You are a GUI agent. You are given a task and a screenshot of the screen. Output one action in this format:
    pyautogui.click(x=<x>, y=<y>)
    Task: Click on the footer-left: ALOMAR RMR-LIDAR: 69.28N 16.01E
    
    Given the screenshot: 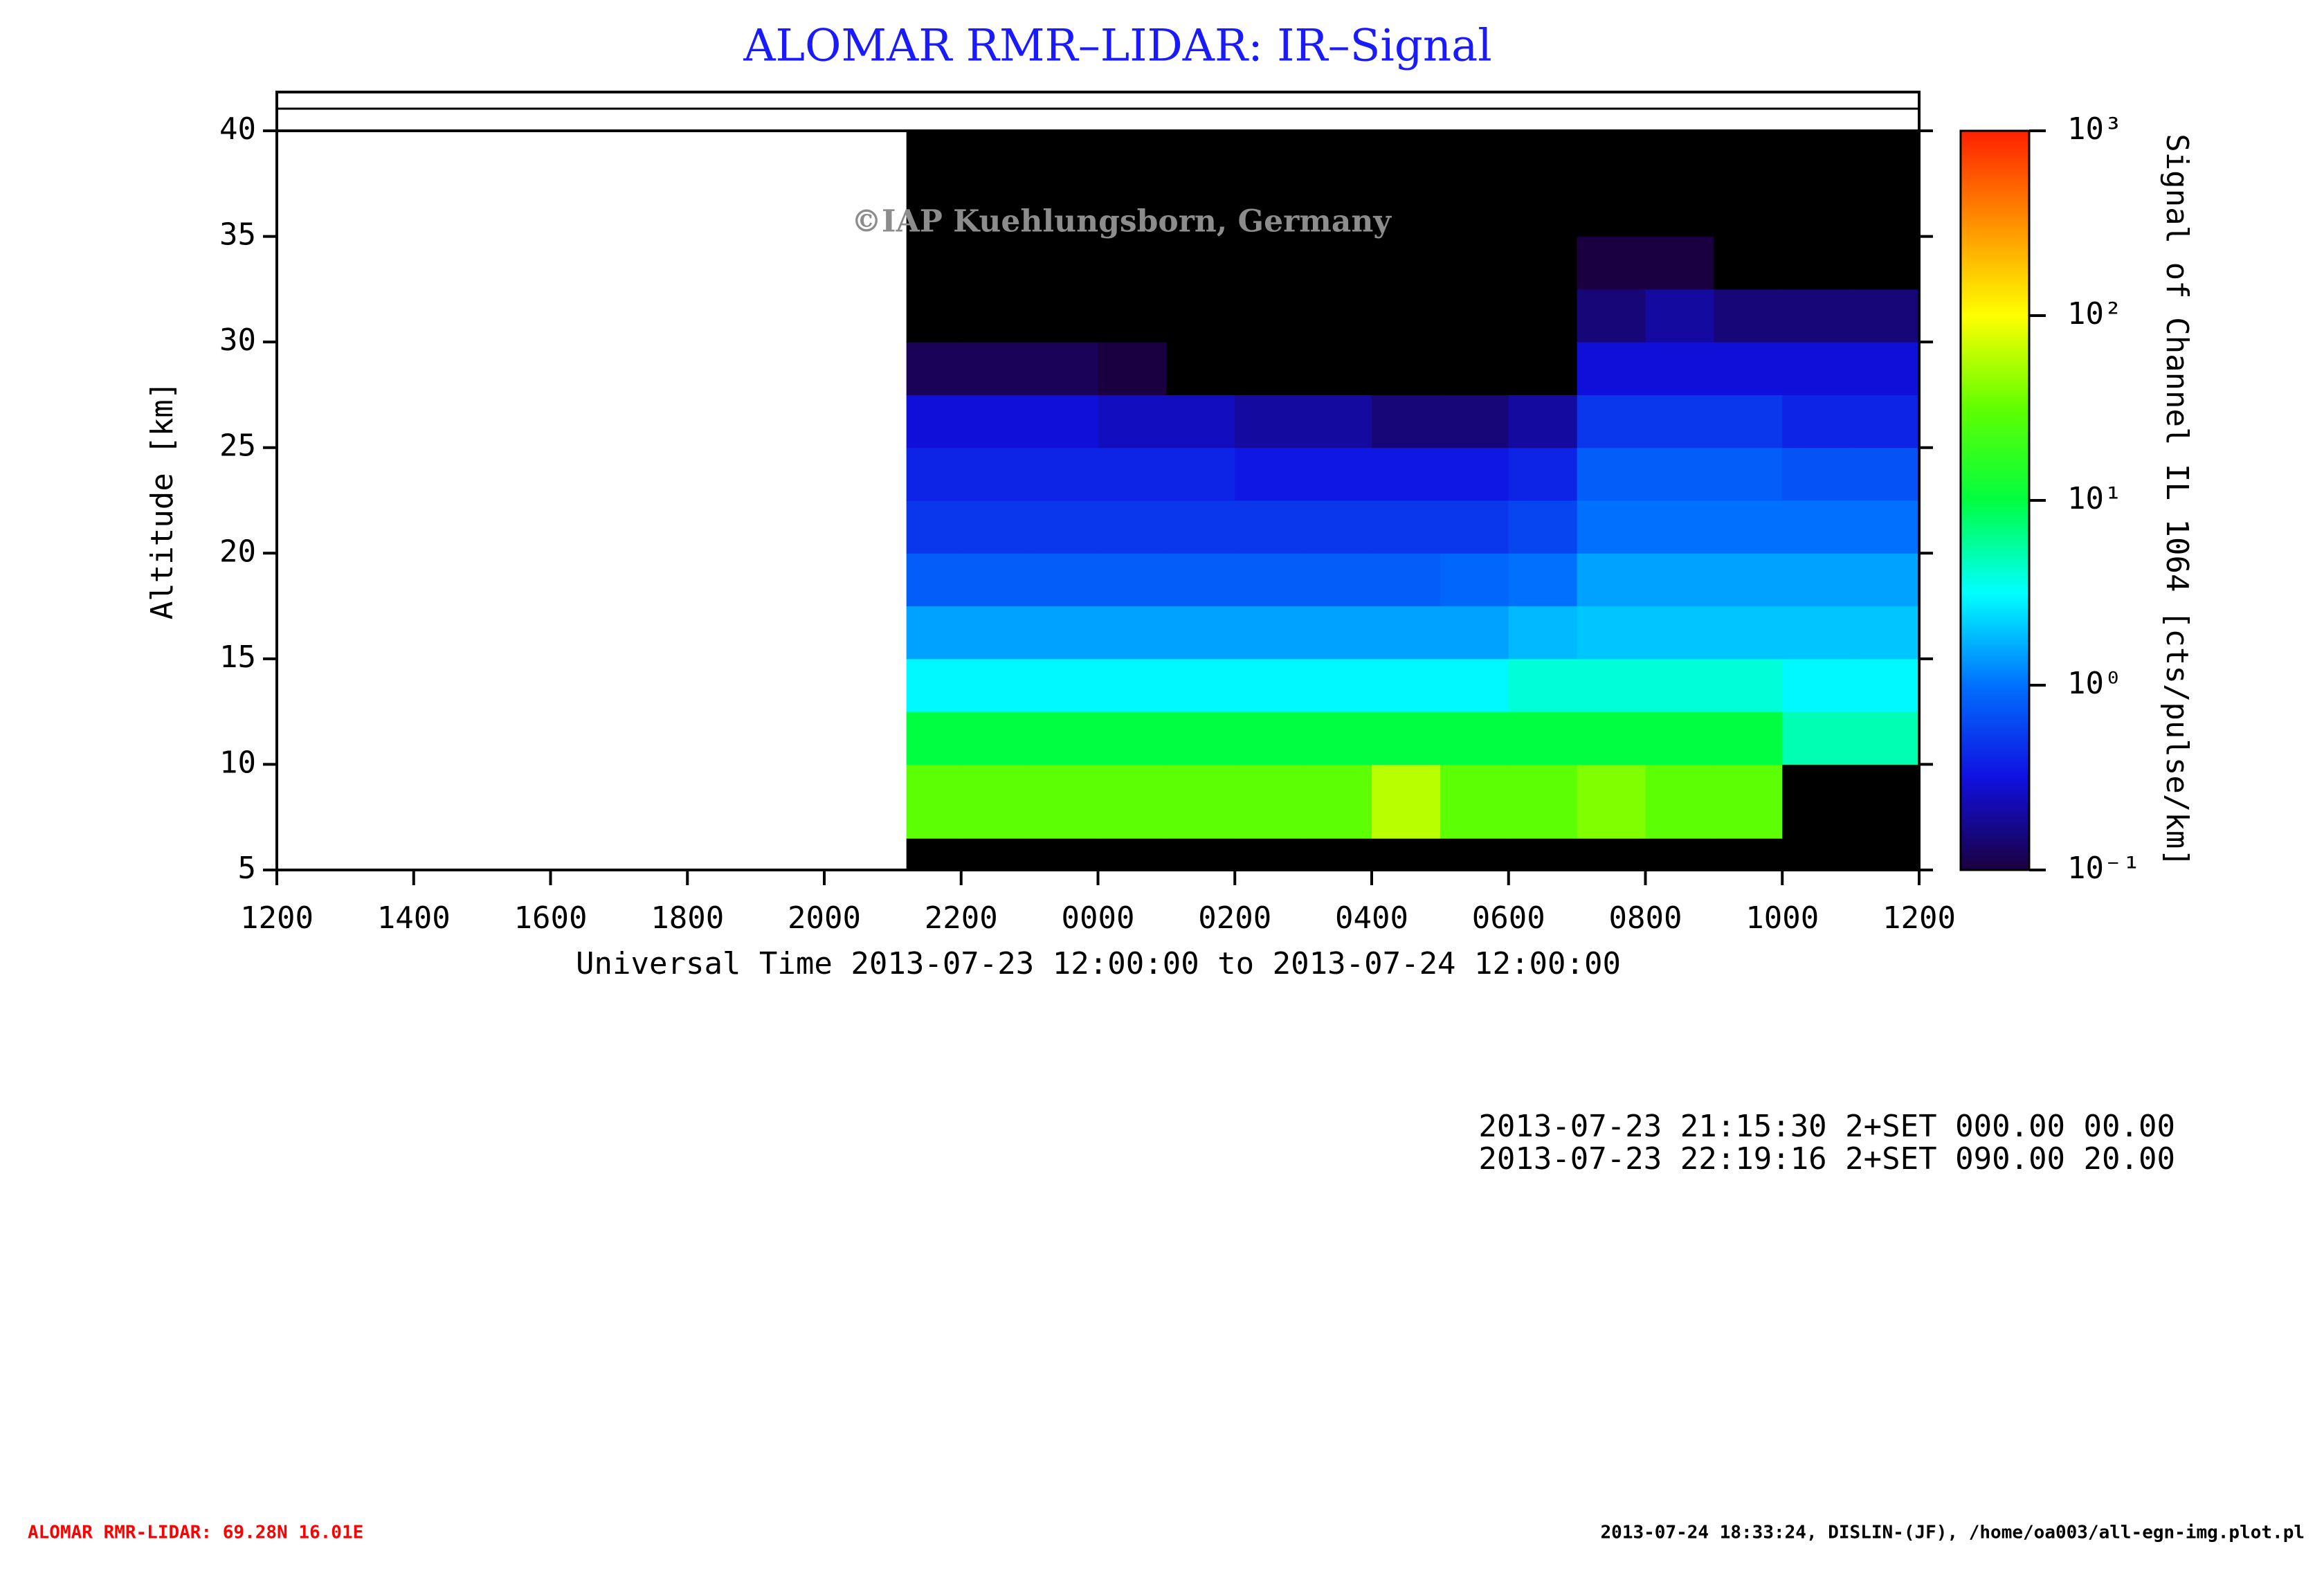 What is the action you would take?
    pyautogui.click(x=196, y=1533)
    